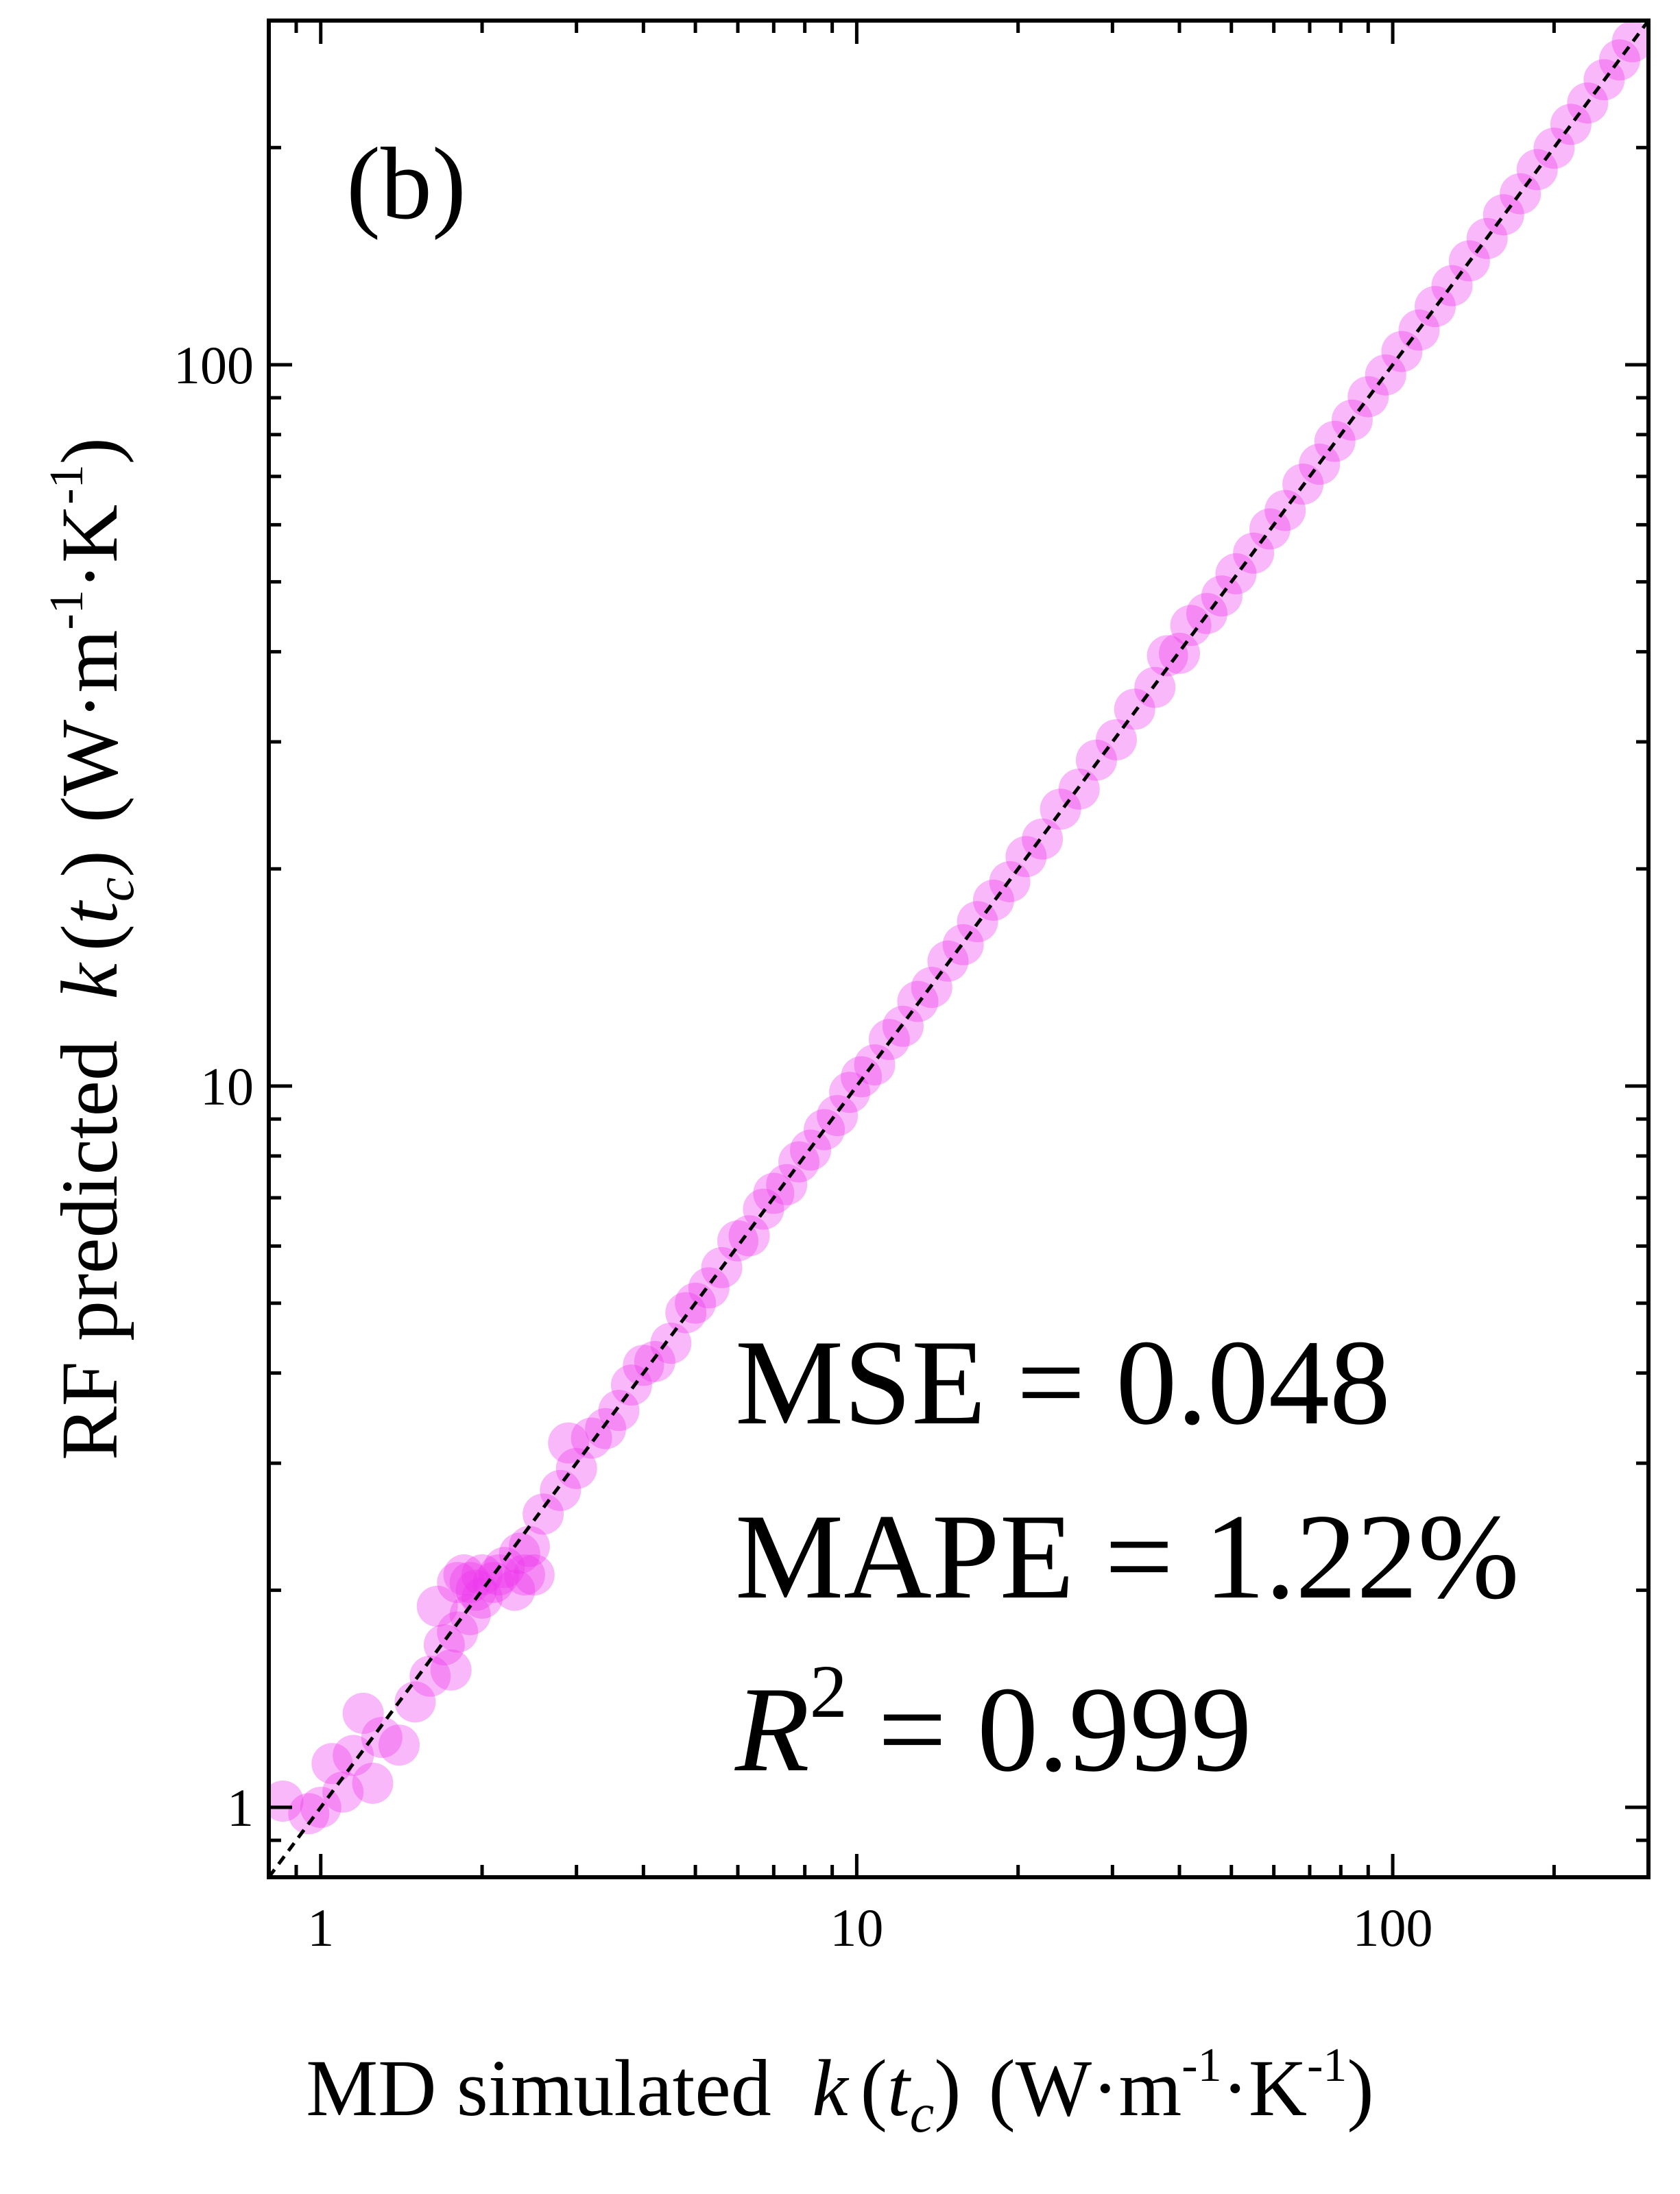 The height and width of the screenshot is (2194, 1680). What do you see at coordinates (1050, 1729) in the screenshot?
I see `r2-value: = 0.999` at bounding box center [1050, 1729].